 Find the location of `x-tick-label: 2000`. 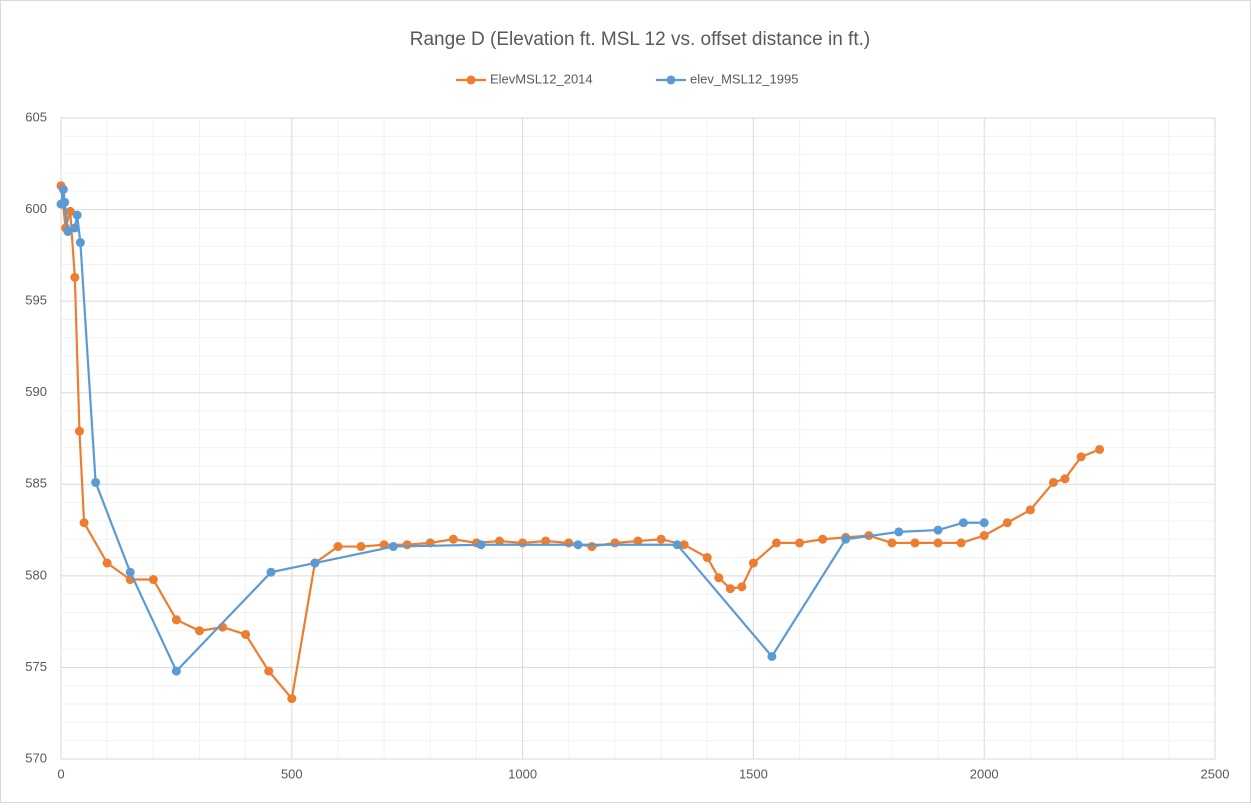

x-tick-label: 2000 is located at coordinates (984, 773).